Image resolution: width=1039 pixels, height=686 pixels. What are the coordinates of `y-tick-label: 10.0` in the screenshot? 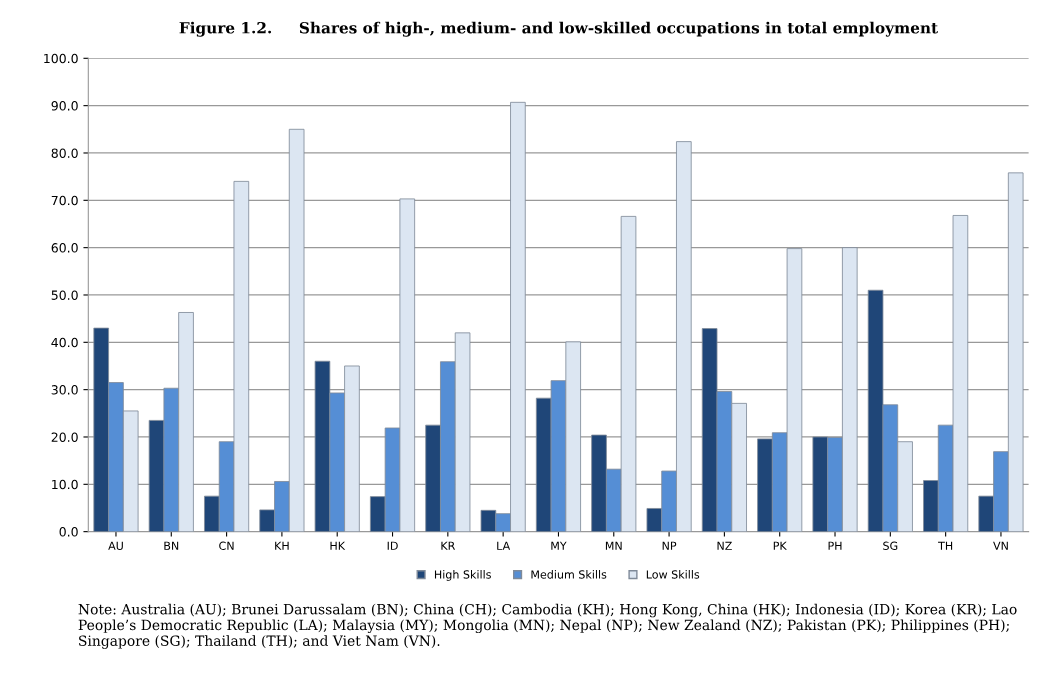 It's located at (65, 484).